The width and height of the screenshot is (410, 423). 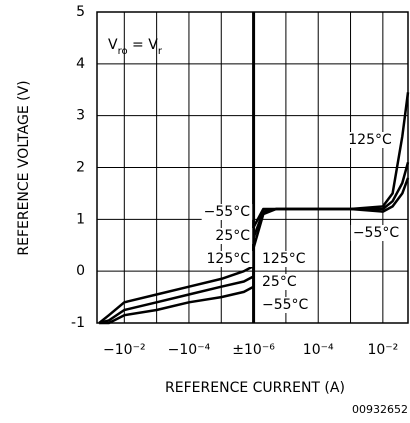 What do you see at coordinates (80, 168) in the screenshot?
I see `y-tick-label: 2` at bounding box center [80, 168].